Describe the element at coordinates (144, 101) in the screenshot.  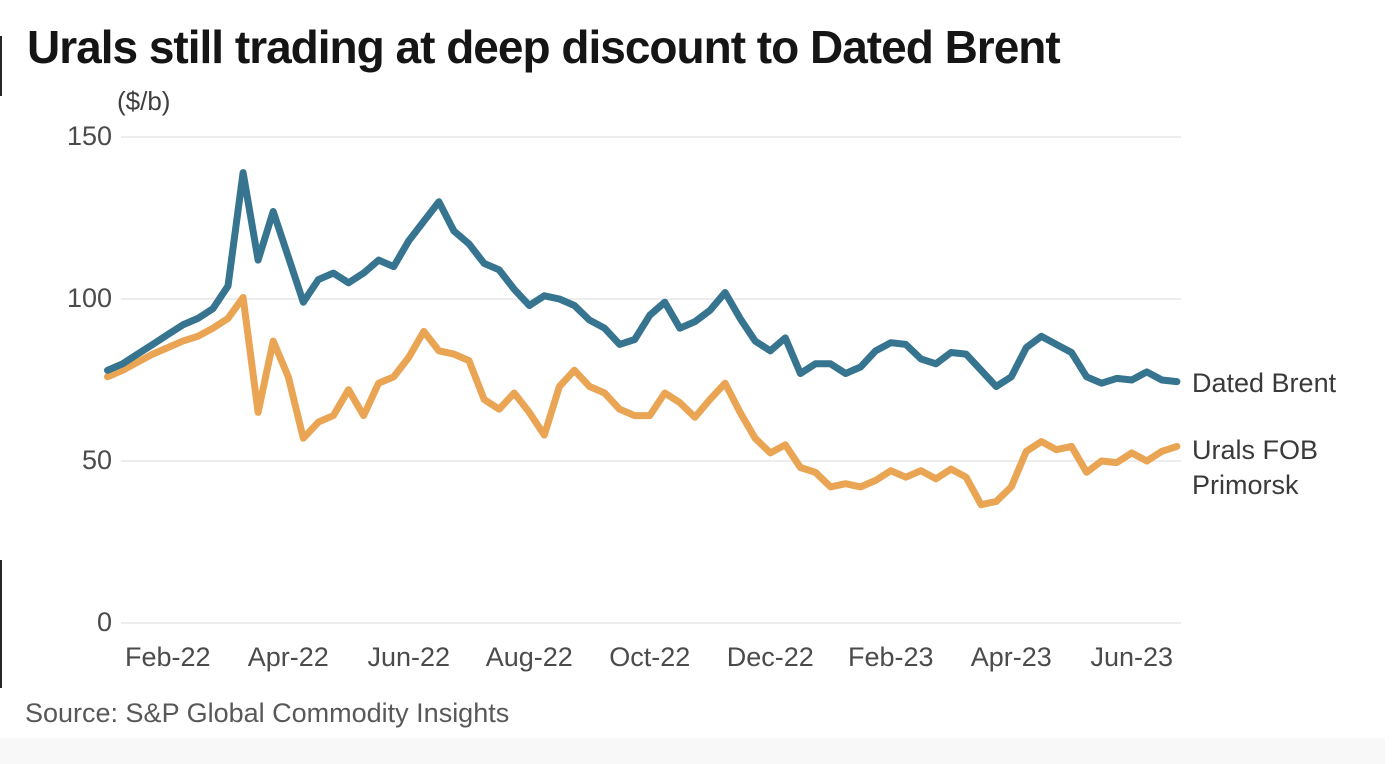
I see `y-axis-unit-label: ($/b)` at that location.